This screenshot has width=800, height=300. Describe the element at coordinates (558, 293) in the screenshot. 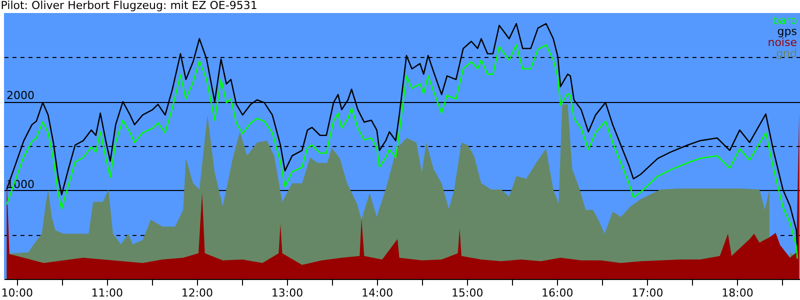

I see `x-tick-label: 16:00` at that location.